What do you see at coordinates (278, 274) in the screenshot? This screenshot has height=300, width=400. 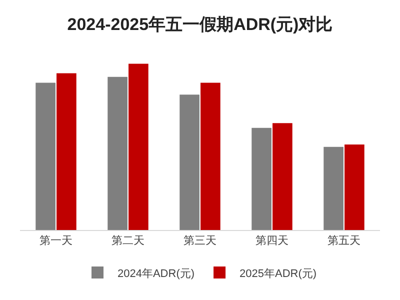 I see `legend-label: 2025年ADR(元)` at bounding box center [278, 274].